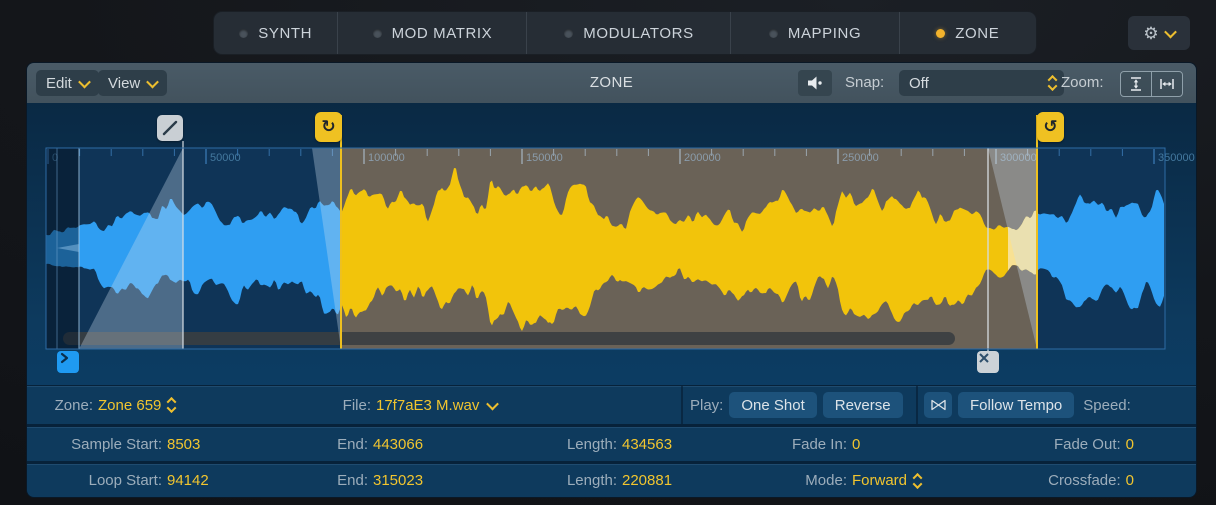 The width and height of the screenshot is (1216, 505). What do you see at coordinates (1151, 33) in the screenshot?
I see `gear-icon: ⚙` at bounding box center [1151, 33].